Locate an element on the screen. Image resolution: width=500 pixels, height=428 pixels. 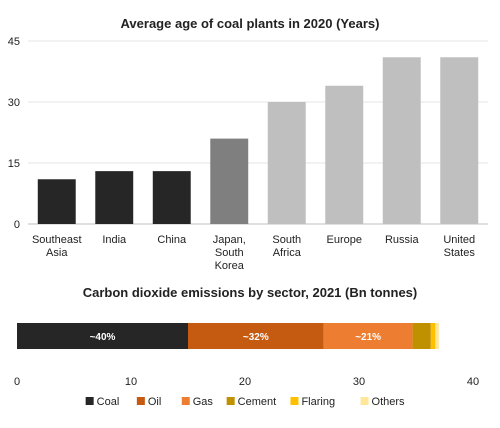
data-label: ~32% is located at coordinates (256, 337).